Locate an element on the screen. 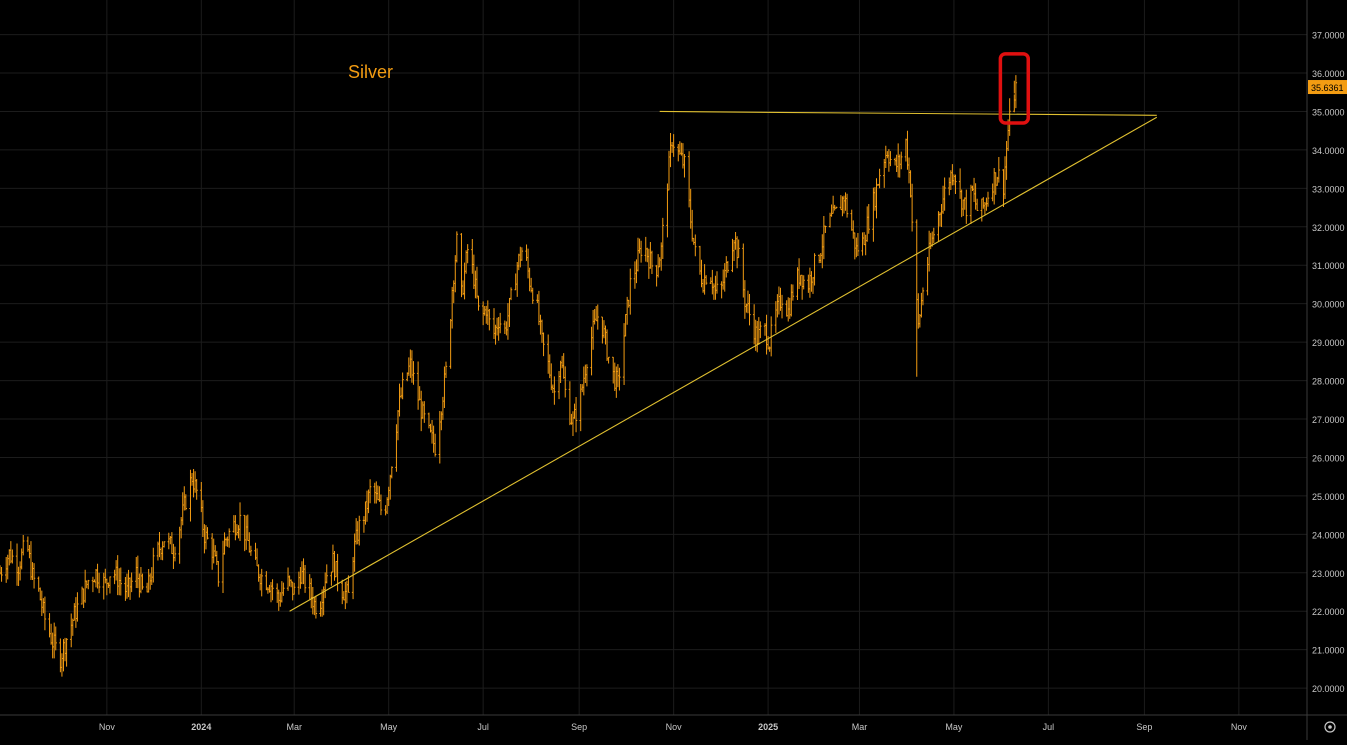 The image size is (1347, 745). x-tick-label: 2025 is located at coordinates (768, 727).